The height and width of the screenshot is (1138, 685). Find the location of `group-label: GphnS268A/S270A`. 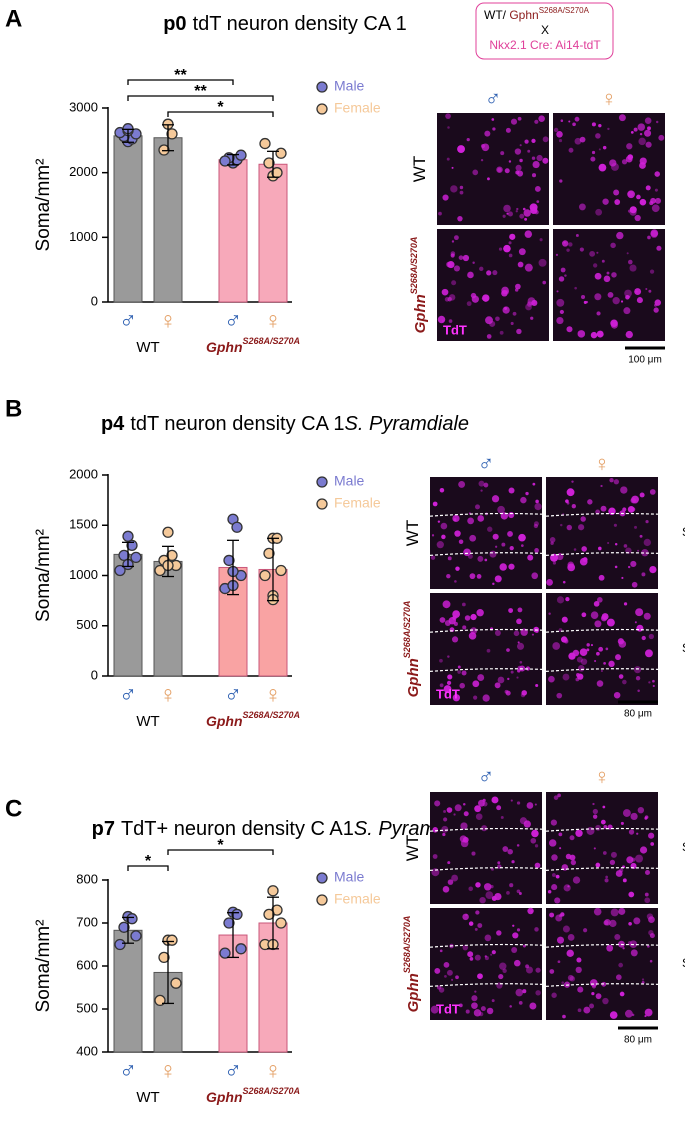

group-label: GphnS268A/S270A is located at coordinates (253, 345).